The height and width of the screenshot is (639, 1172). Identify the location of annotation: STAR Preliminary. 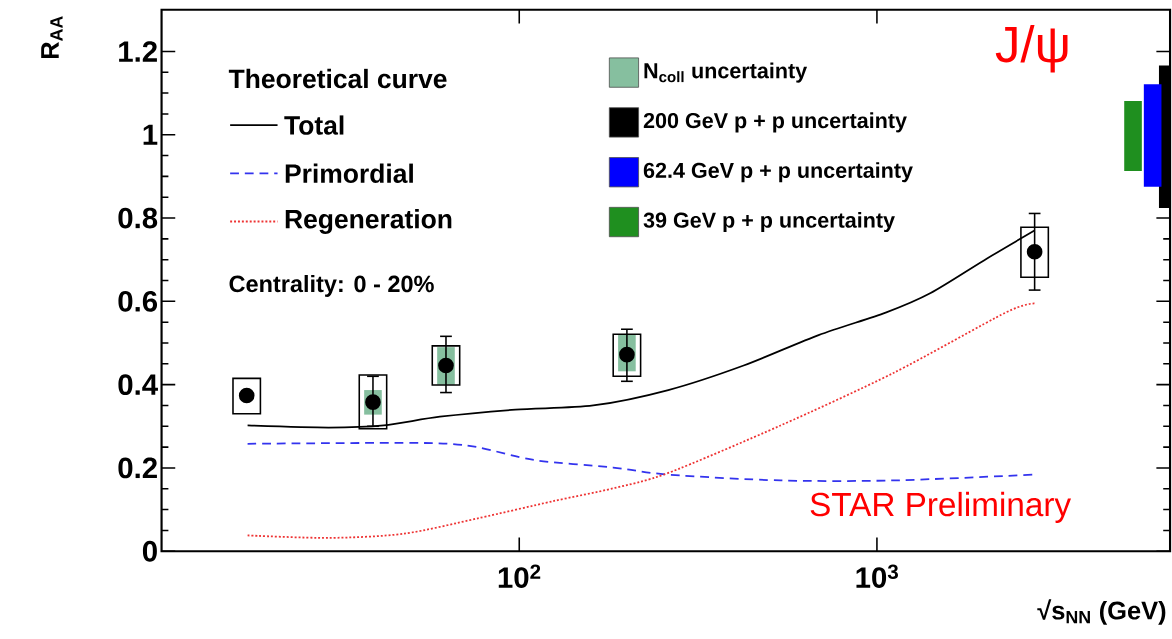
(941, 507).